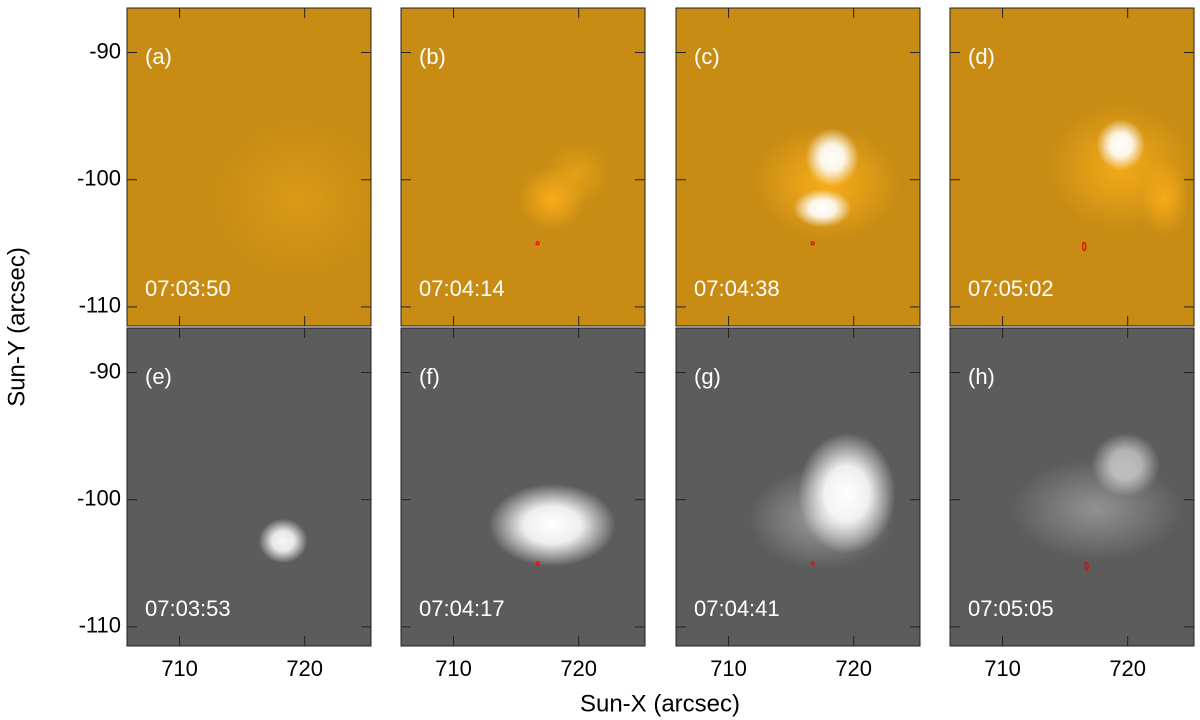 The image size is (1200, 720). I want to click on panel-label: (e), so click(158, 376).